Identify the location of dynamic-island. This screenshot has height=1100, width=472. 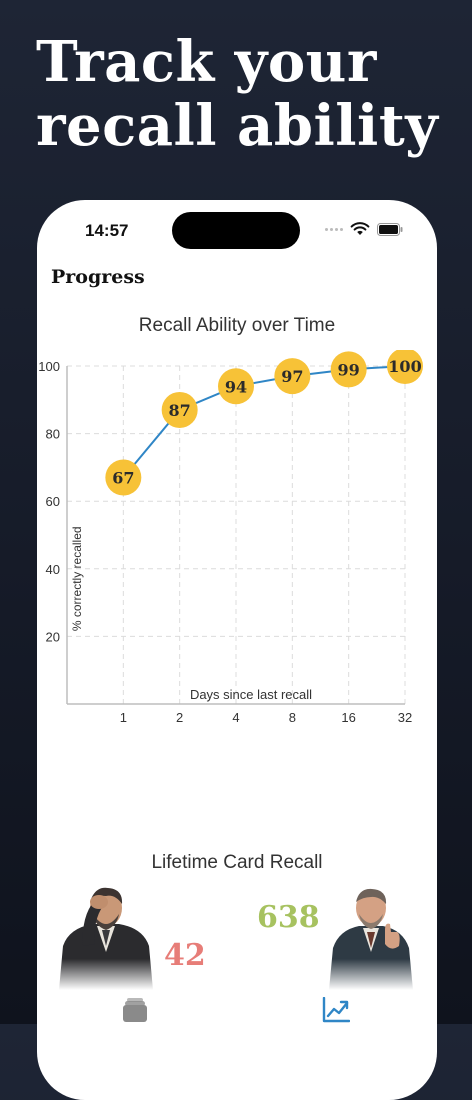
(236, 230).